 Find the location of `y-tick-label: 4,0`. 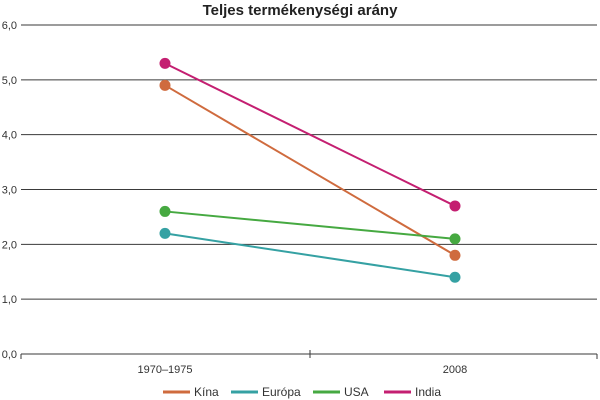

y-tick-label: 4,0 is located at coordinates (9, 136).